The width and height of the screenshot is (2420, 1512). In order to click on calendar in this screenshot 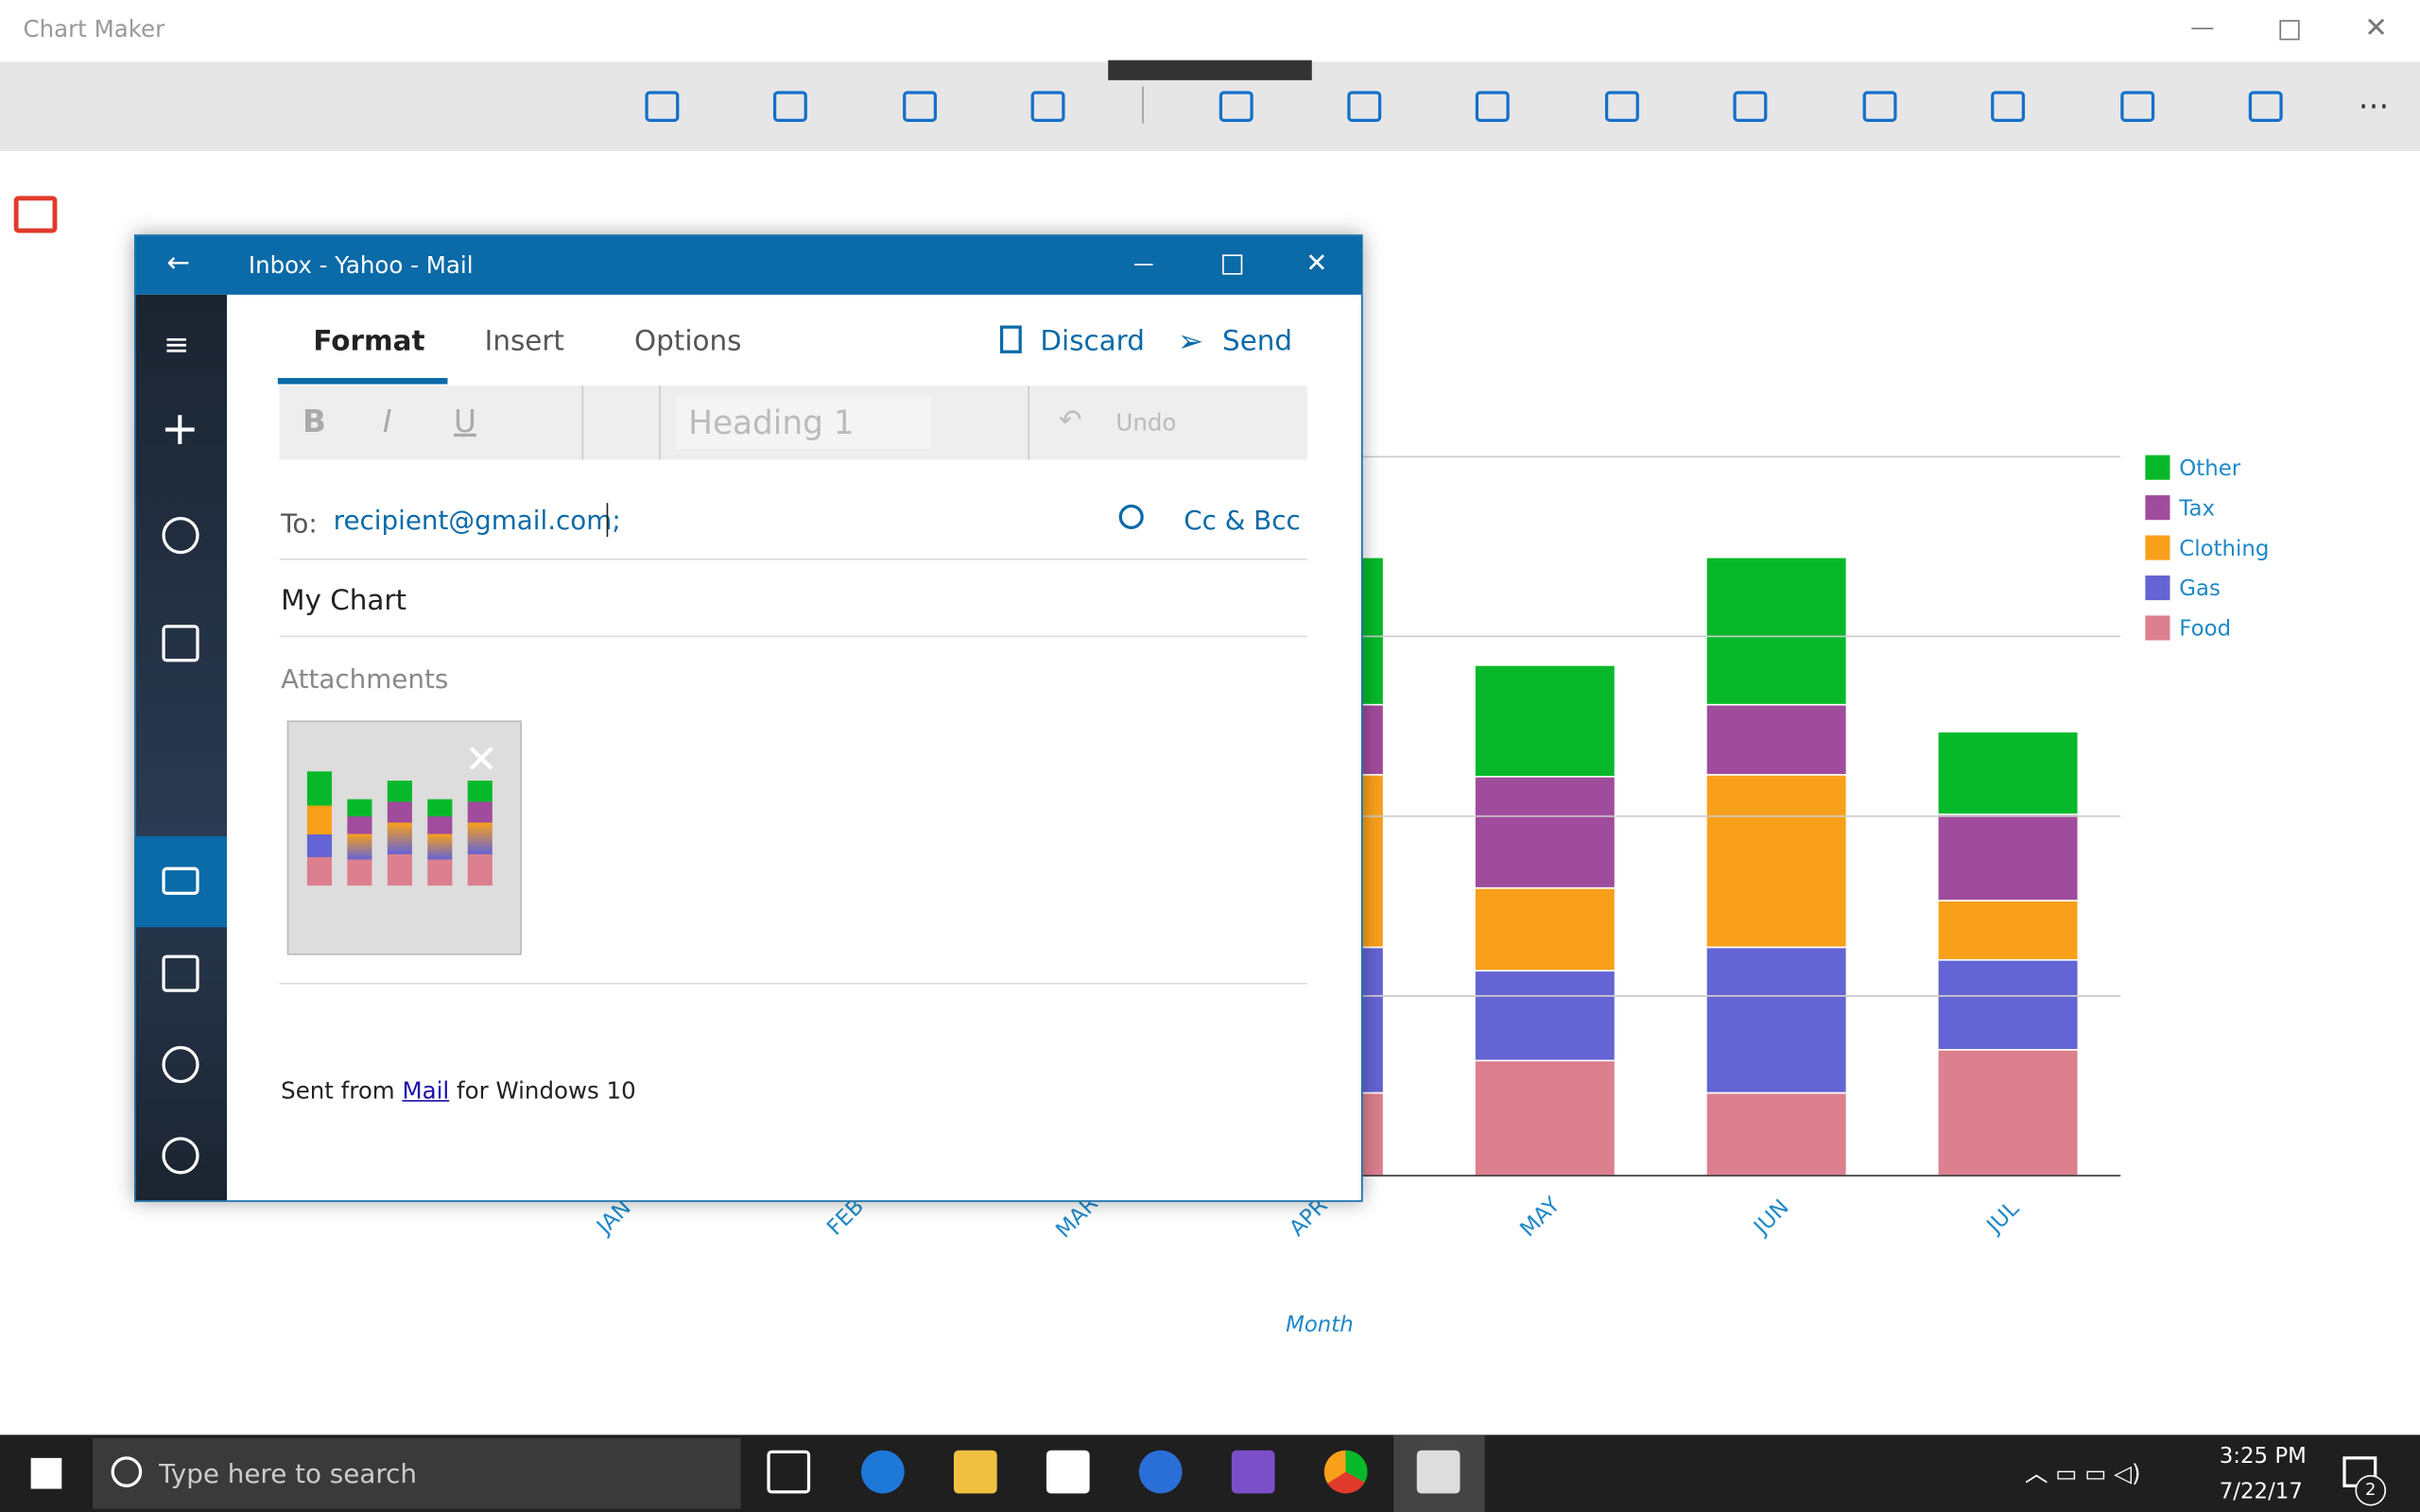, I will do `click(180, 973)`.